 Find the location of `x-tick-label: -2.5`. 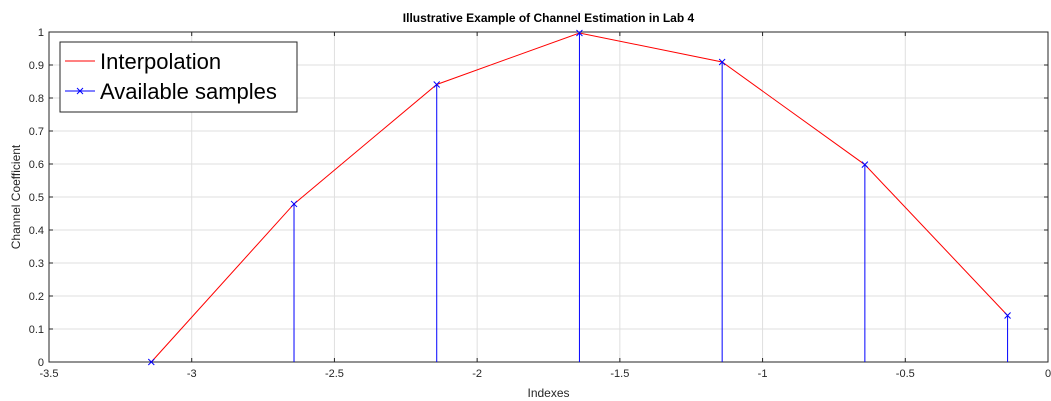

x-tick-label: -2.5 is located at coordinates (334, 374).